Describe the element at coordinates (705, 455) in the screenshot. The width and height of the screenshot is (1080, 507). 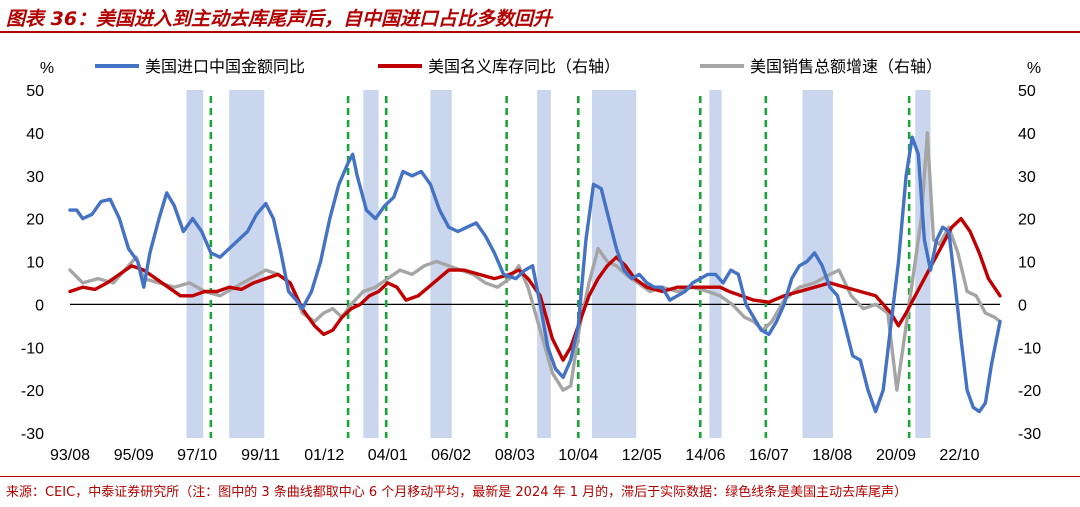
I see `x-axis-tick-label: 14/06` at that location.